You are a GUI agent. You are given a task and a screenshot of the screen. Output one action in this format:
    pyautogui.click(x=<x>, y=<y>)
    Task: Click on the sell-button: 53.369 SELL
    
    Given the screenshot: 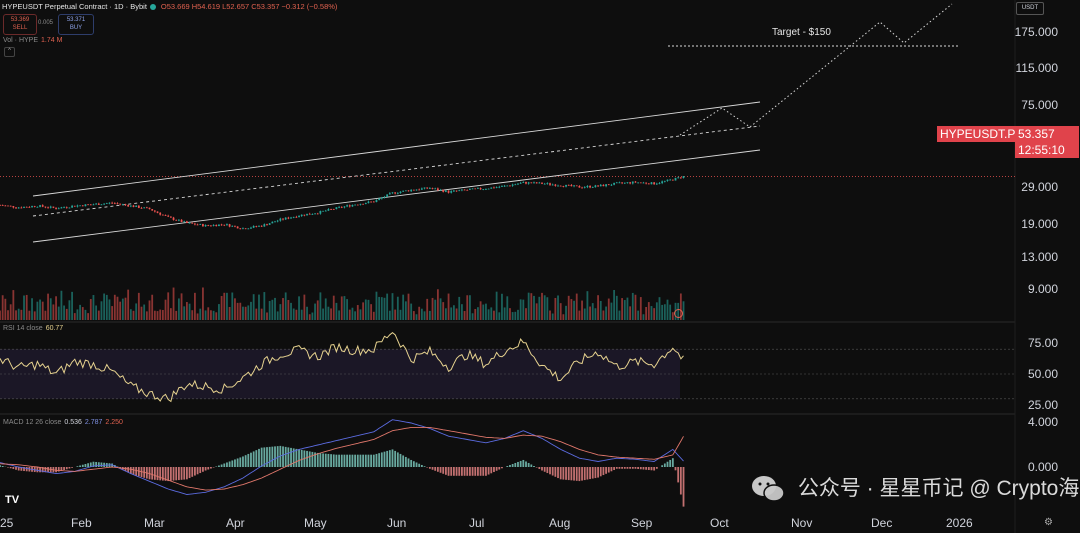 What is the action you would take?
    pyautogui.click(x=20, y=24)
    